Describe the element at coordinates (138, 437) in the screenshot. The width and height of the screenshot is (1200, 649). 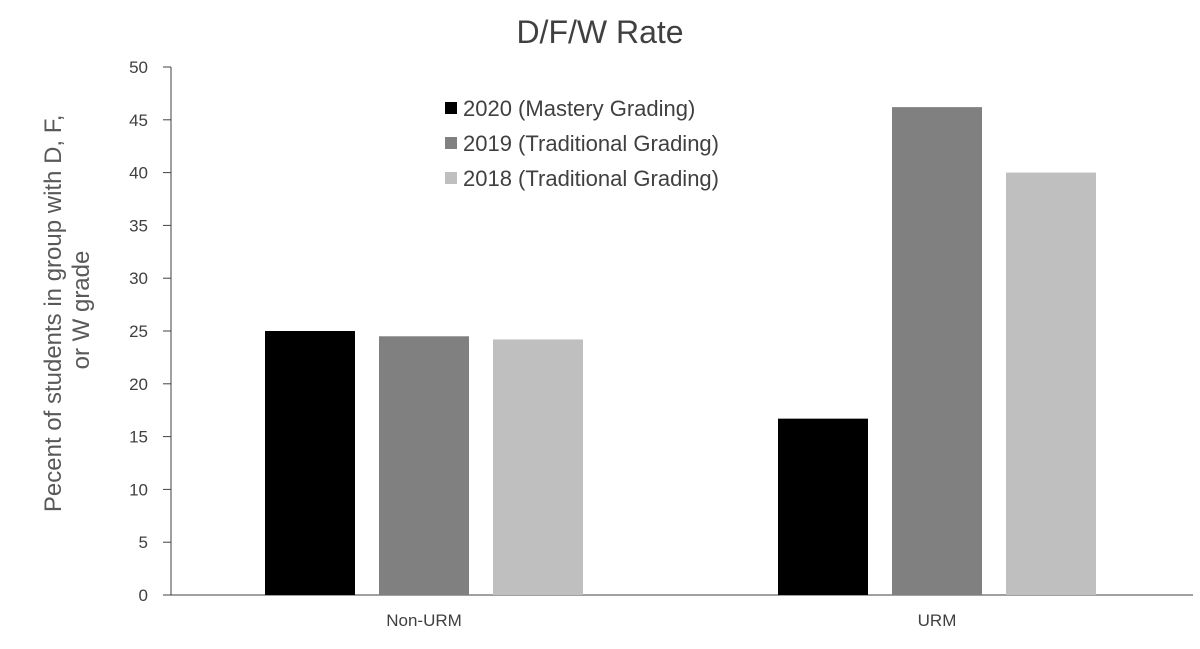
I see `y-tick-label: 15` at that location.